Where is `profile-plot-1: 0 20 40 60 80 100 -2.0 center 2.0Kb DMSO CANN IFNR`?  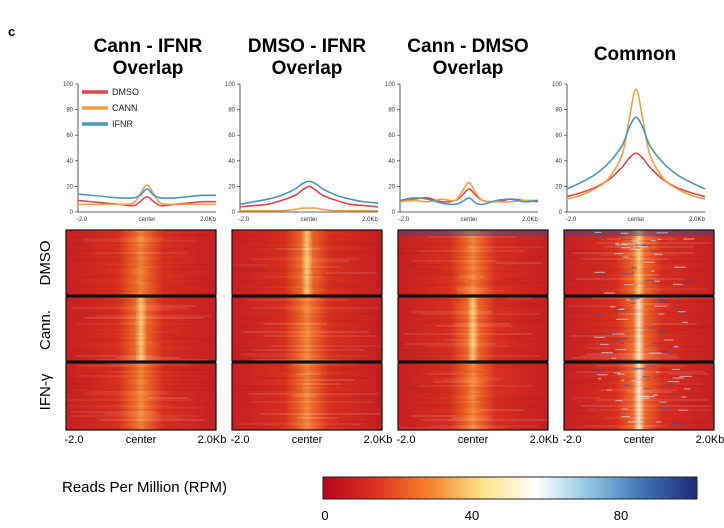
profile-plot-1: 0 20 40 60 80 100 -2.0 center 2.0Kb DMSO CANN IFNR is located at coordinates (140, 152).